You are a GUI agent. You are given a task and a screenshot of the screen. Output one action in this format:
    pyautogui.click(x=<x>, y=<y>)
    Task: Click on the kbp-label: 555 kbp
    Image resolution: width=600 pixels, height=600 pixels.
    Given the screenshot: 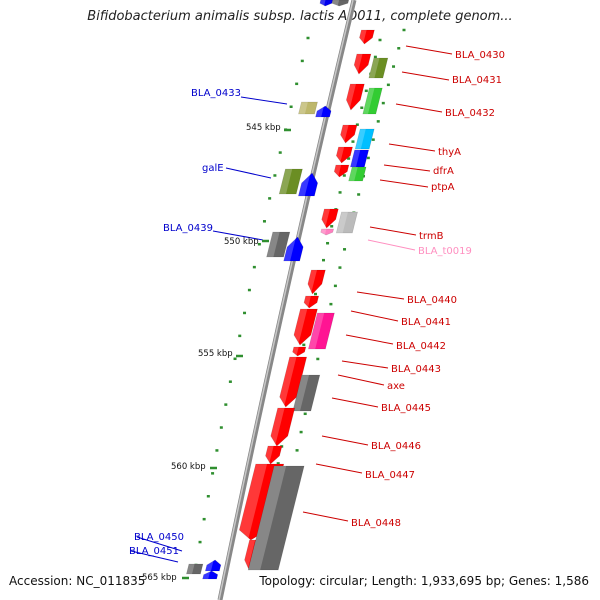 What is the action you would take?
    pyautogui.click(x=215, y=354)
    